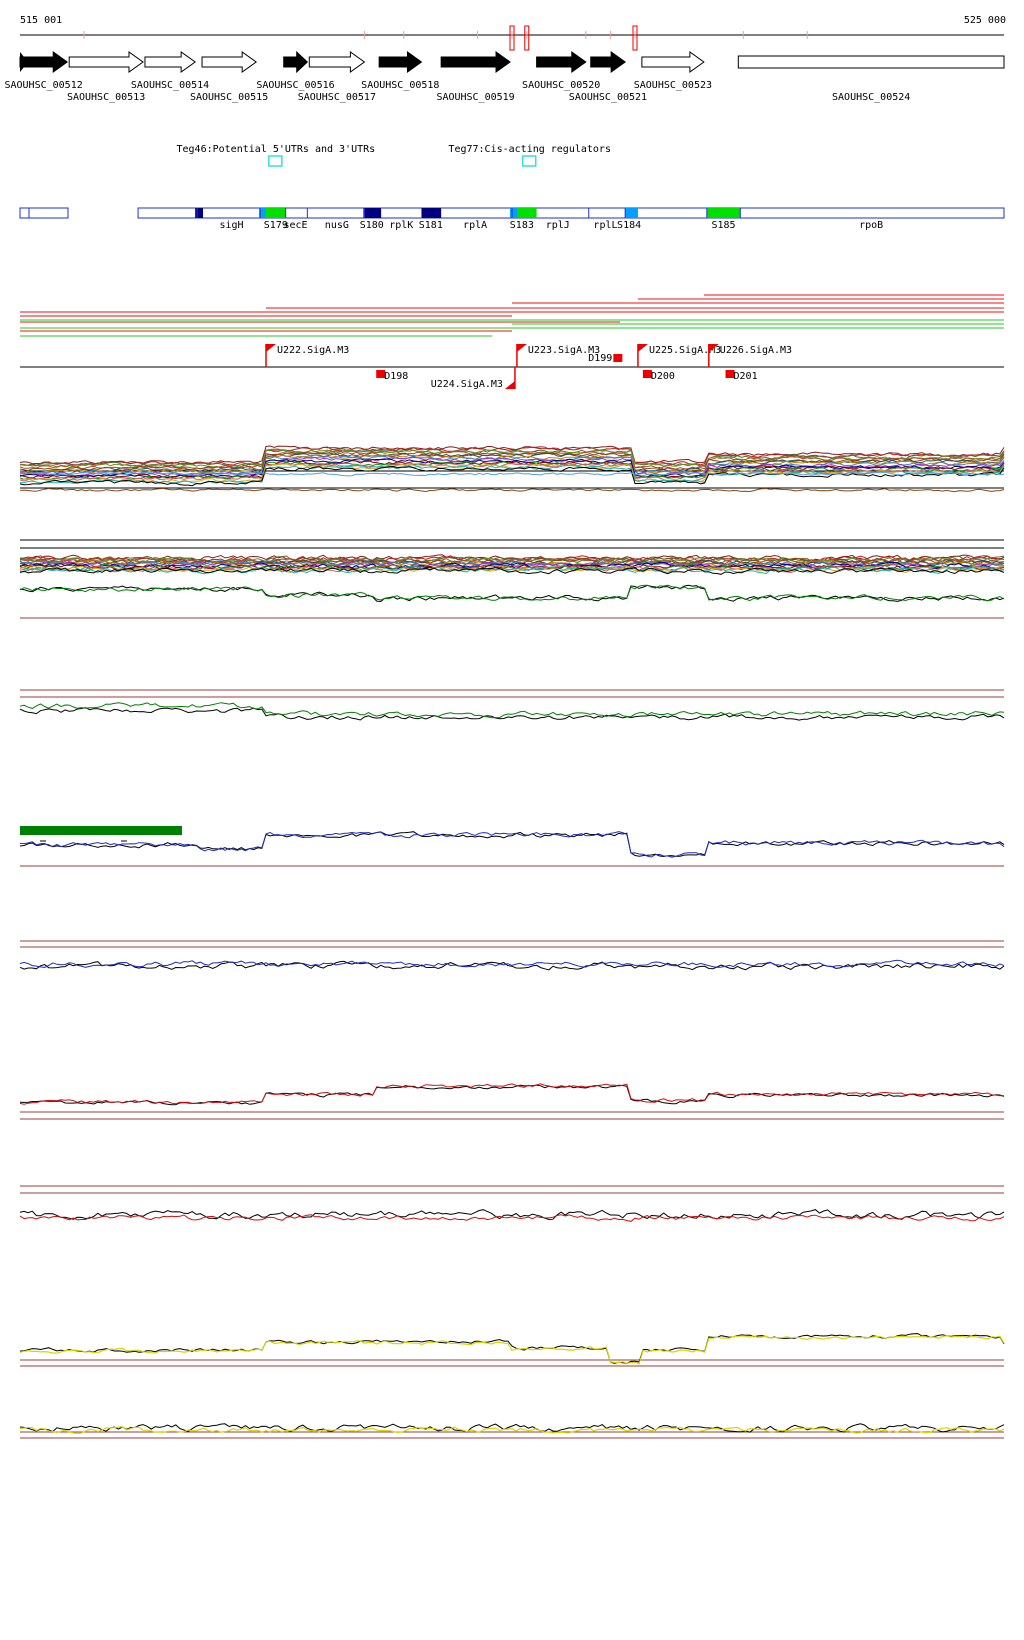 The image size is (1024, 1640). I want to click on block-label: D198, so click(396, 376).